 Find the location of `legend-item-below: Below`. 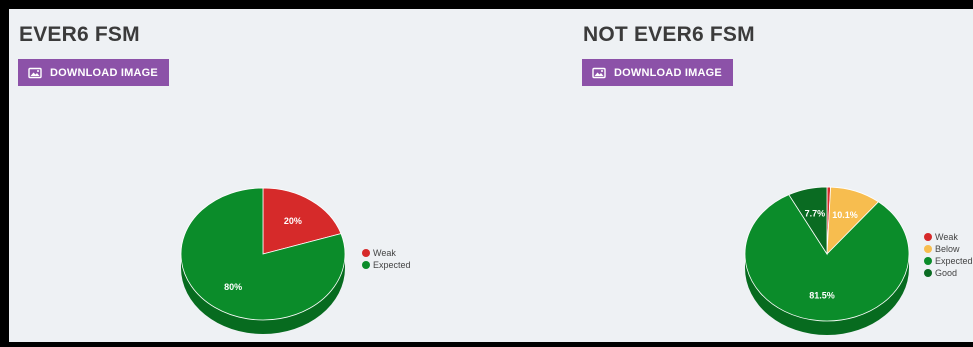

legend-item-below: Below is located at coordinates (947, 249).